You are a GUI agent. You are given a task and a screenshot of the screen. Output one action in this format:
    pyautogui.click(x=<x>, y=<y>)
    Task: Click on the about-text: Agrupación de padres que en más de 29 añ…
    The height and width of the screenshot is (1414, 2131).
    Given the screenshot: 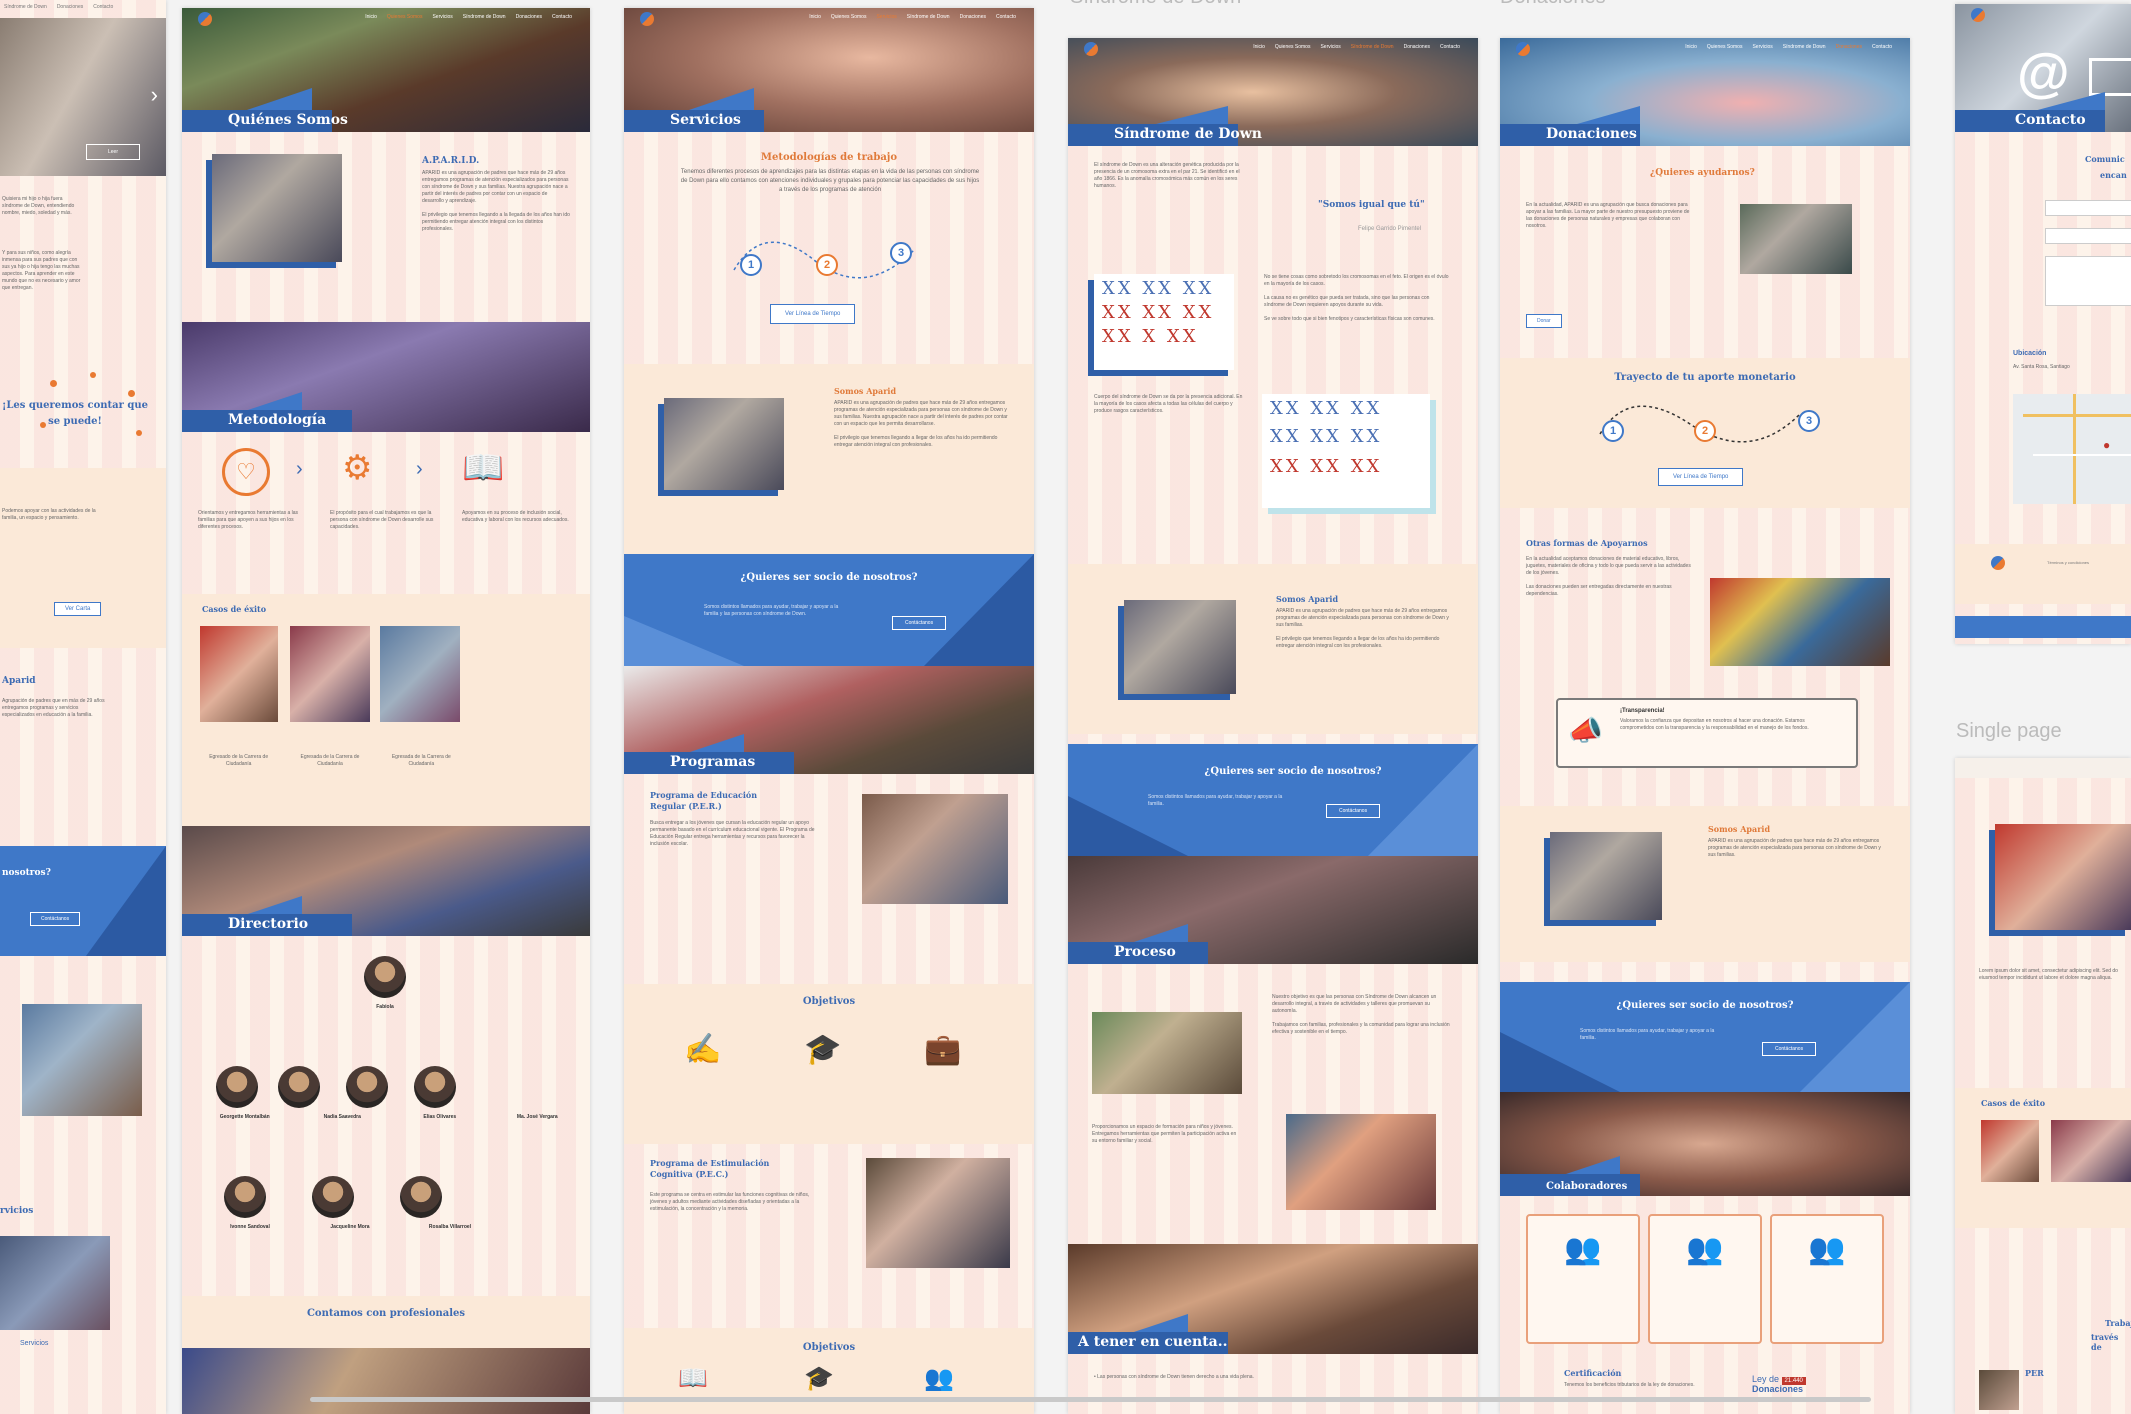 What is the action you would take?
    pyautogui.click(x=53, y=708)
    